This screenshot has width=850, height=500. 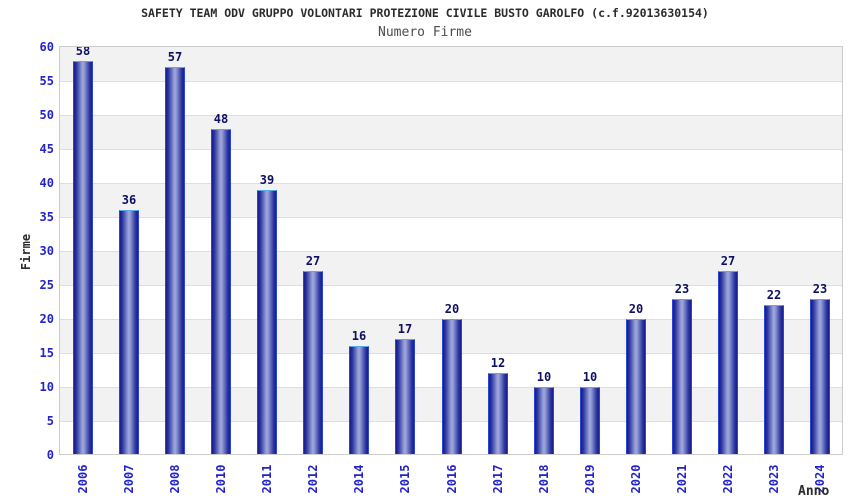 I want to click on bar-value-label-2021: 23, so click(x=682, y=289).